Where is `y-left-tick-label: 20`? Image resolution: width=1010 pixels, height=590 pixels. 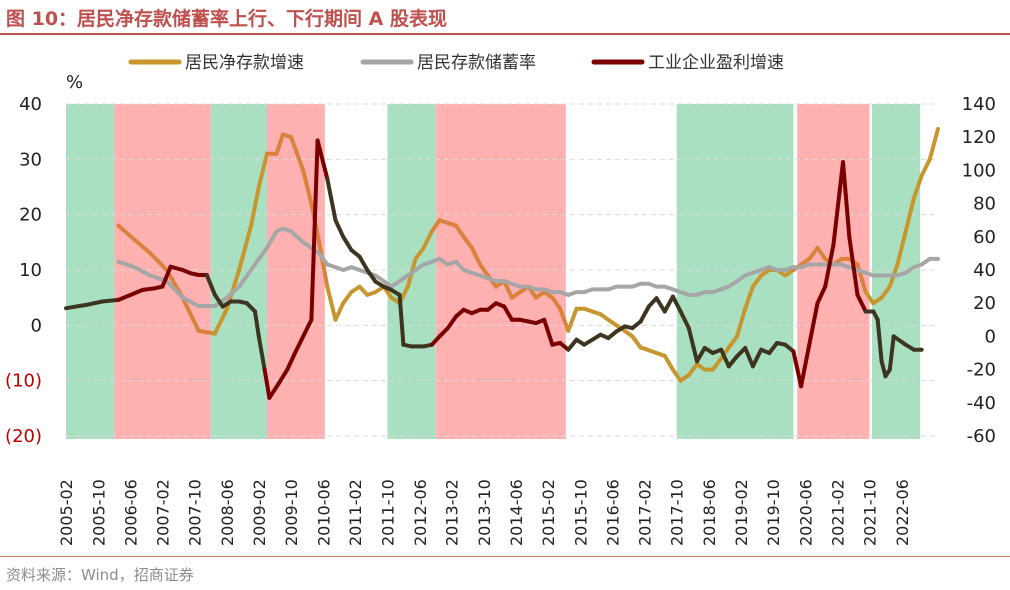 y-left-tick-label: 20 is located at coordinates (30, 215).